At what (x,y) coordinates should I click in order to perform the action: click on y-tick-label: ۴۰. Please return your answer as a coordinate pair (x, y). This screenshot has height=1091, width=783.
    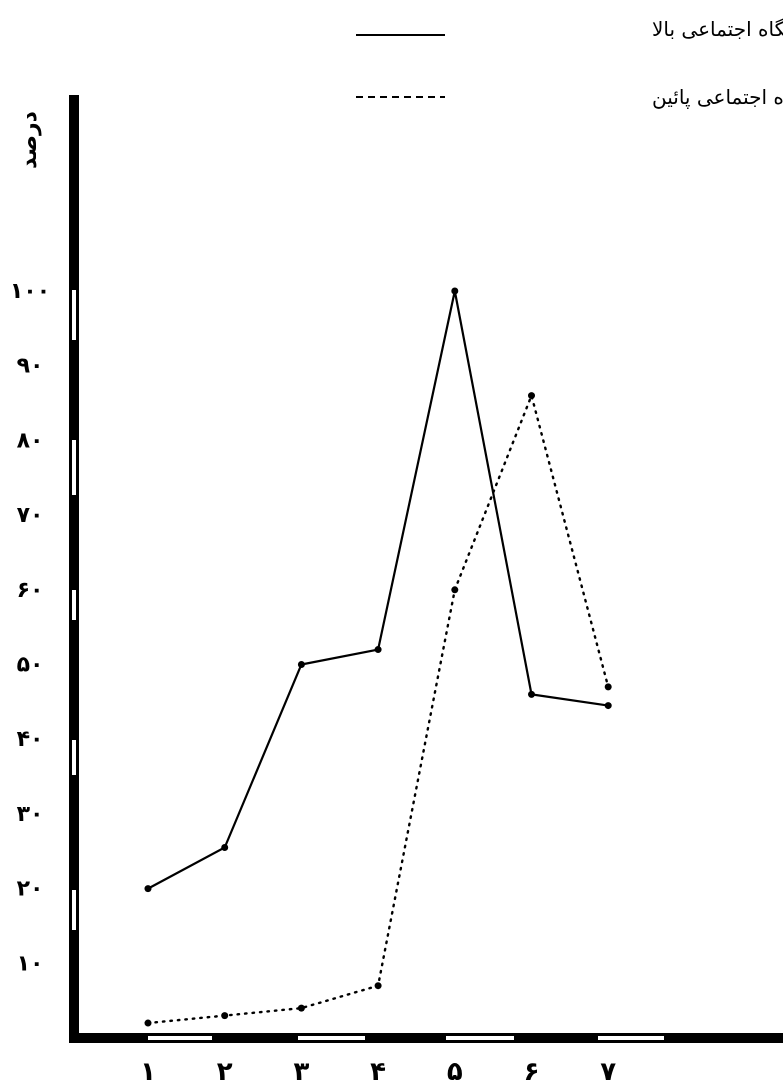
    Looking at the image, I should click on (30, 739).